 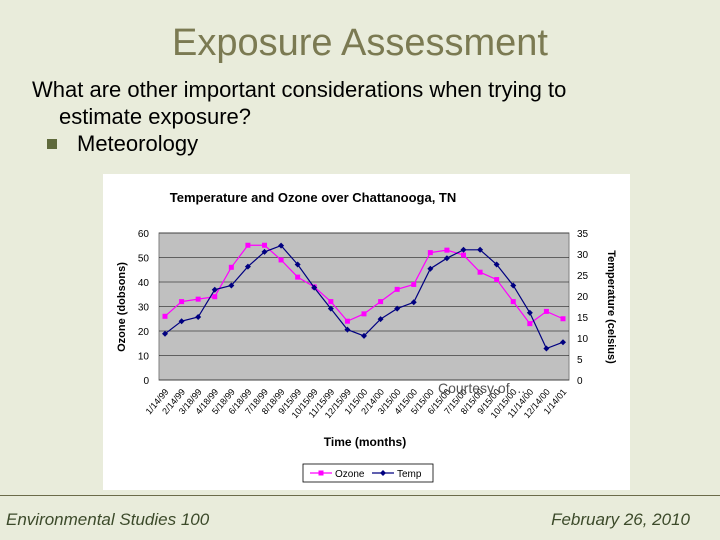 I want to click on right-tick-label: 20, so click(x=583, y=297).